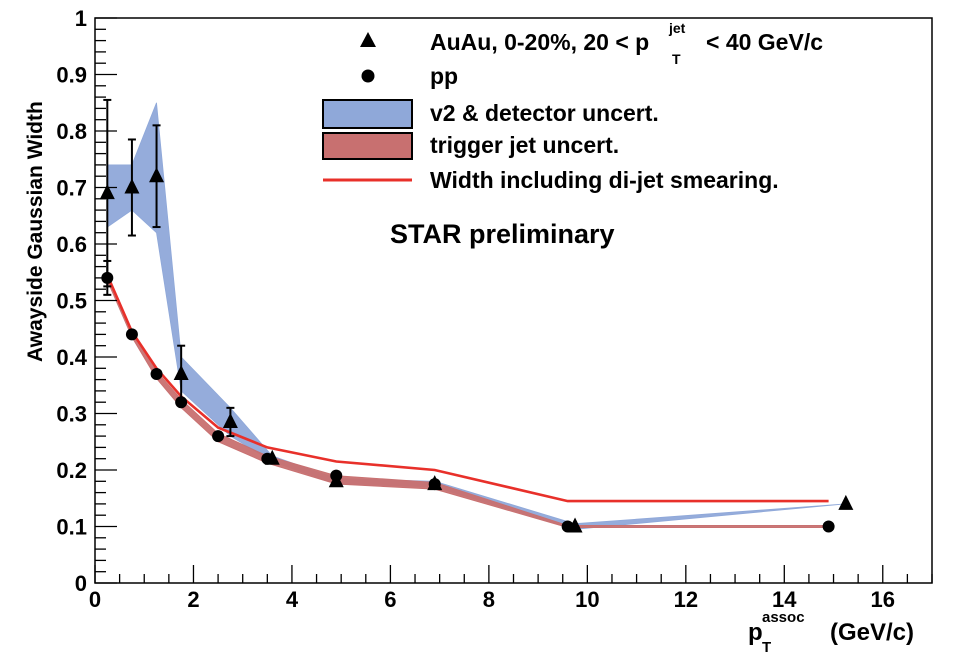 The image size is (961, 664). I want to click on x-tick-label: 14, so click(784, 599).